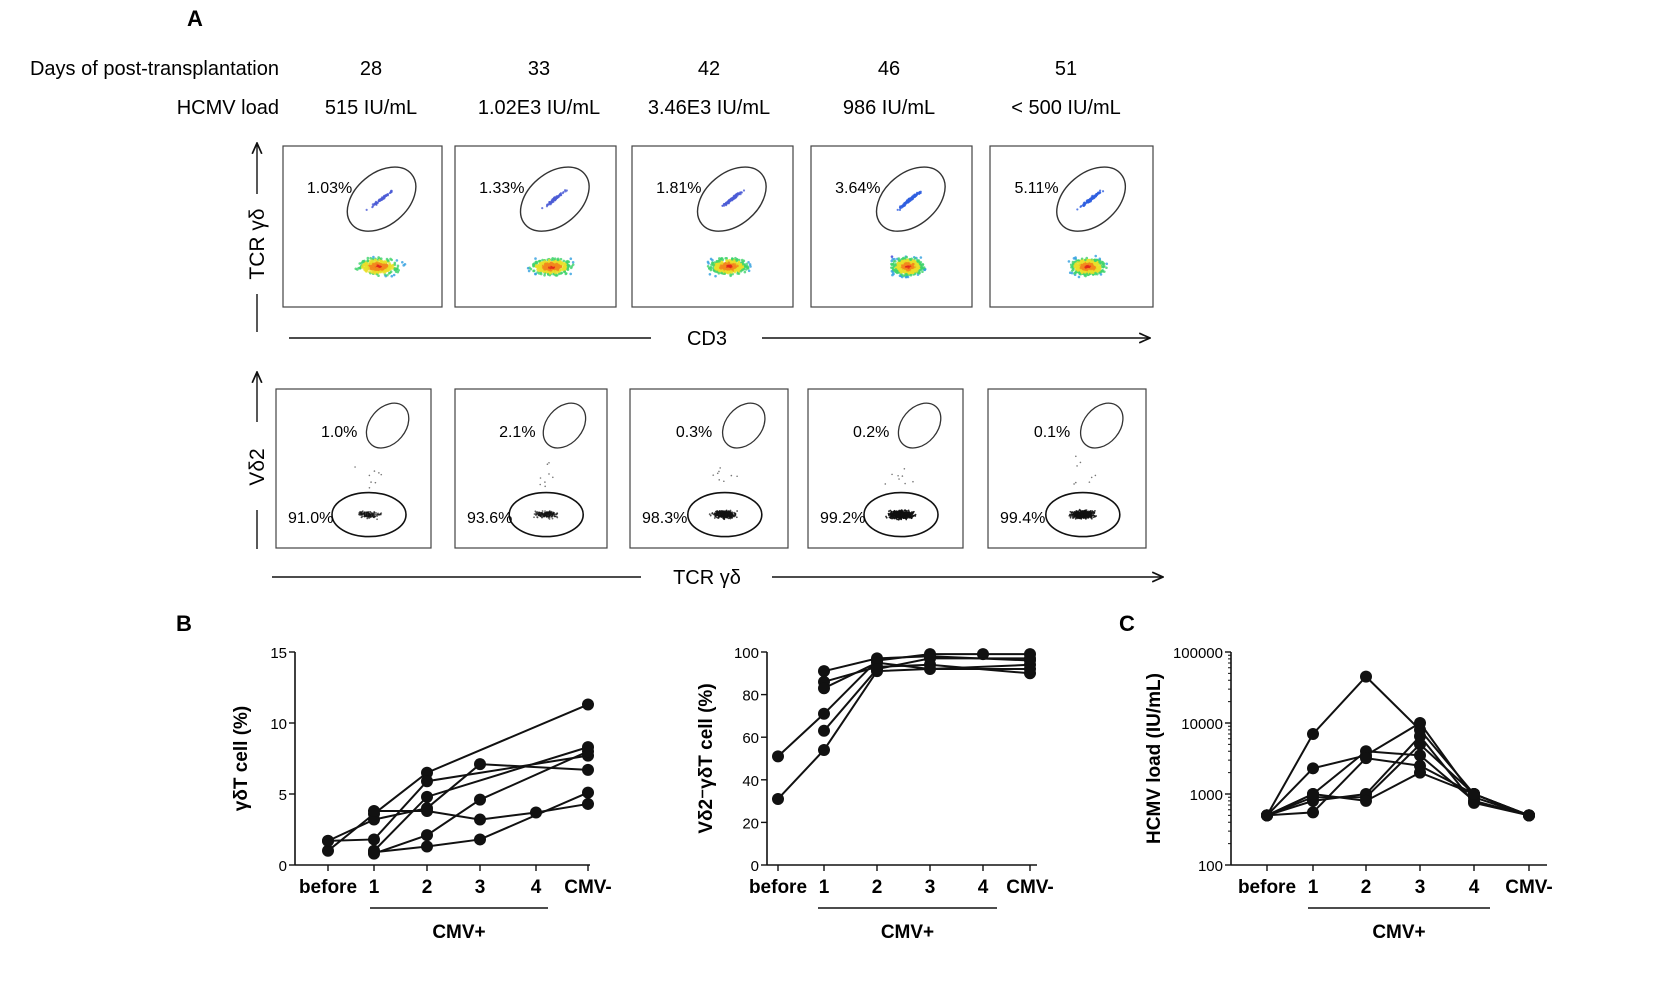  I want to click on flow-row-tcr: 1.03% 1.33% 1.81% 3.64% 5.11%, so click(718, 226).